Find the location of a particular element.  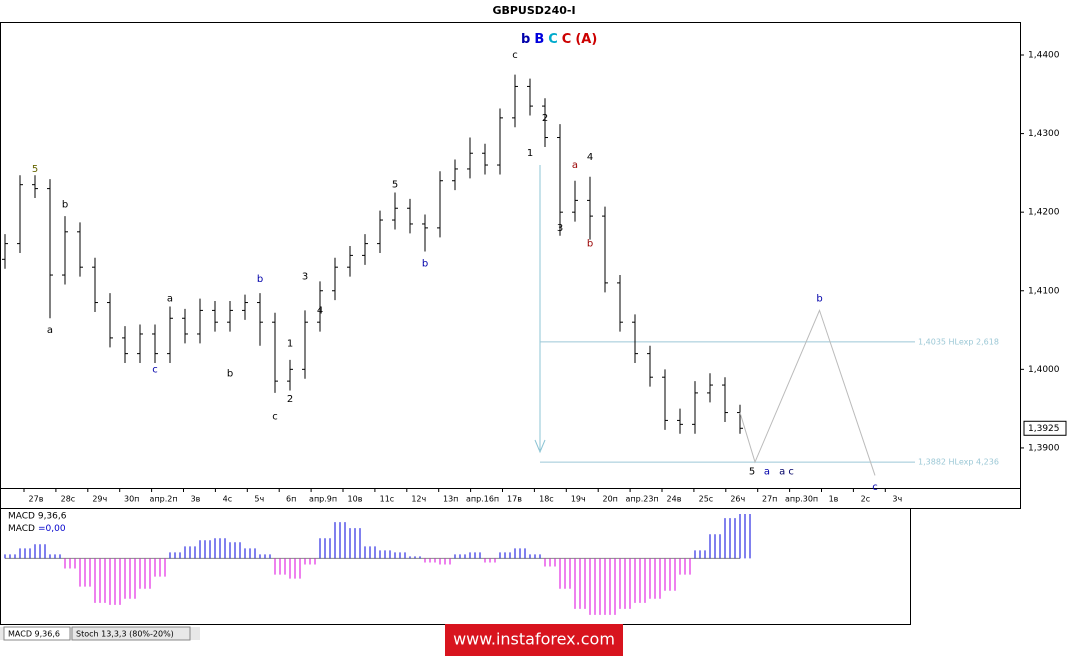

chart-title: GBPUSD240-I is located at coordinates (533, 10).